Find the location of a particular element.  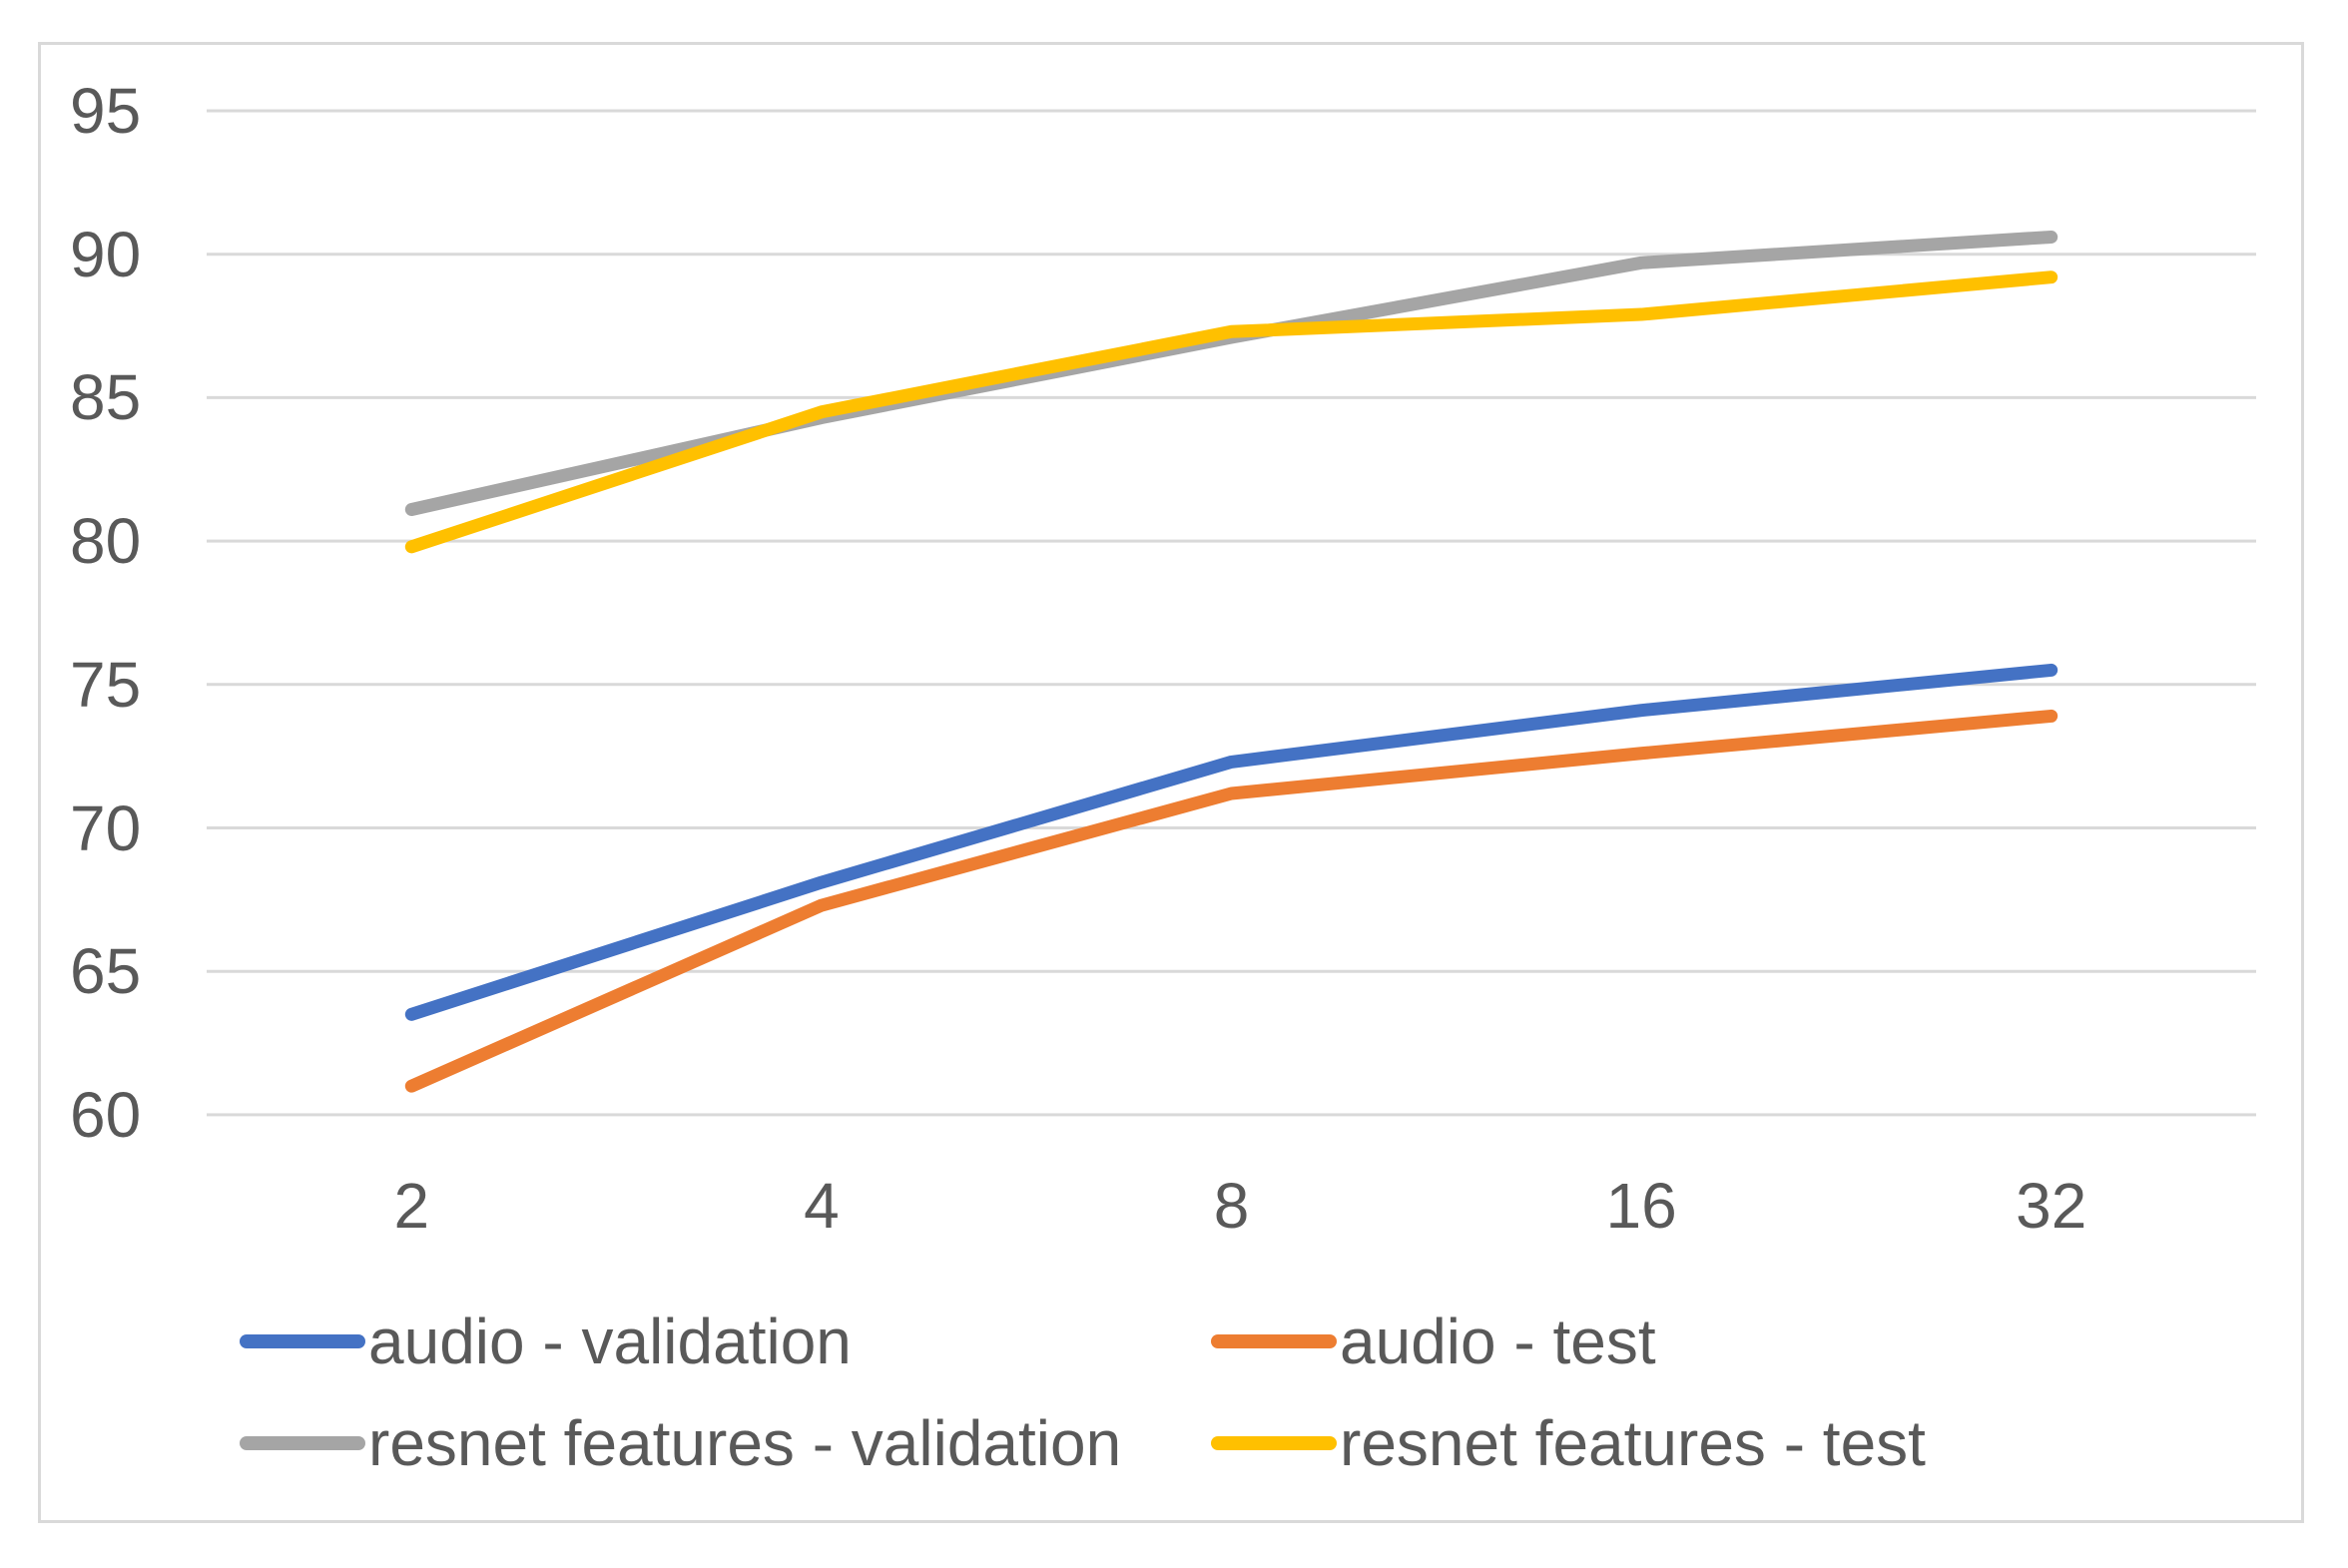

legend-item-resnet-test: resnet features - test is located at coordinates (1568, 1443).